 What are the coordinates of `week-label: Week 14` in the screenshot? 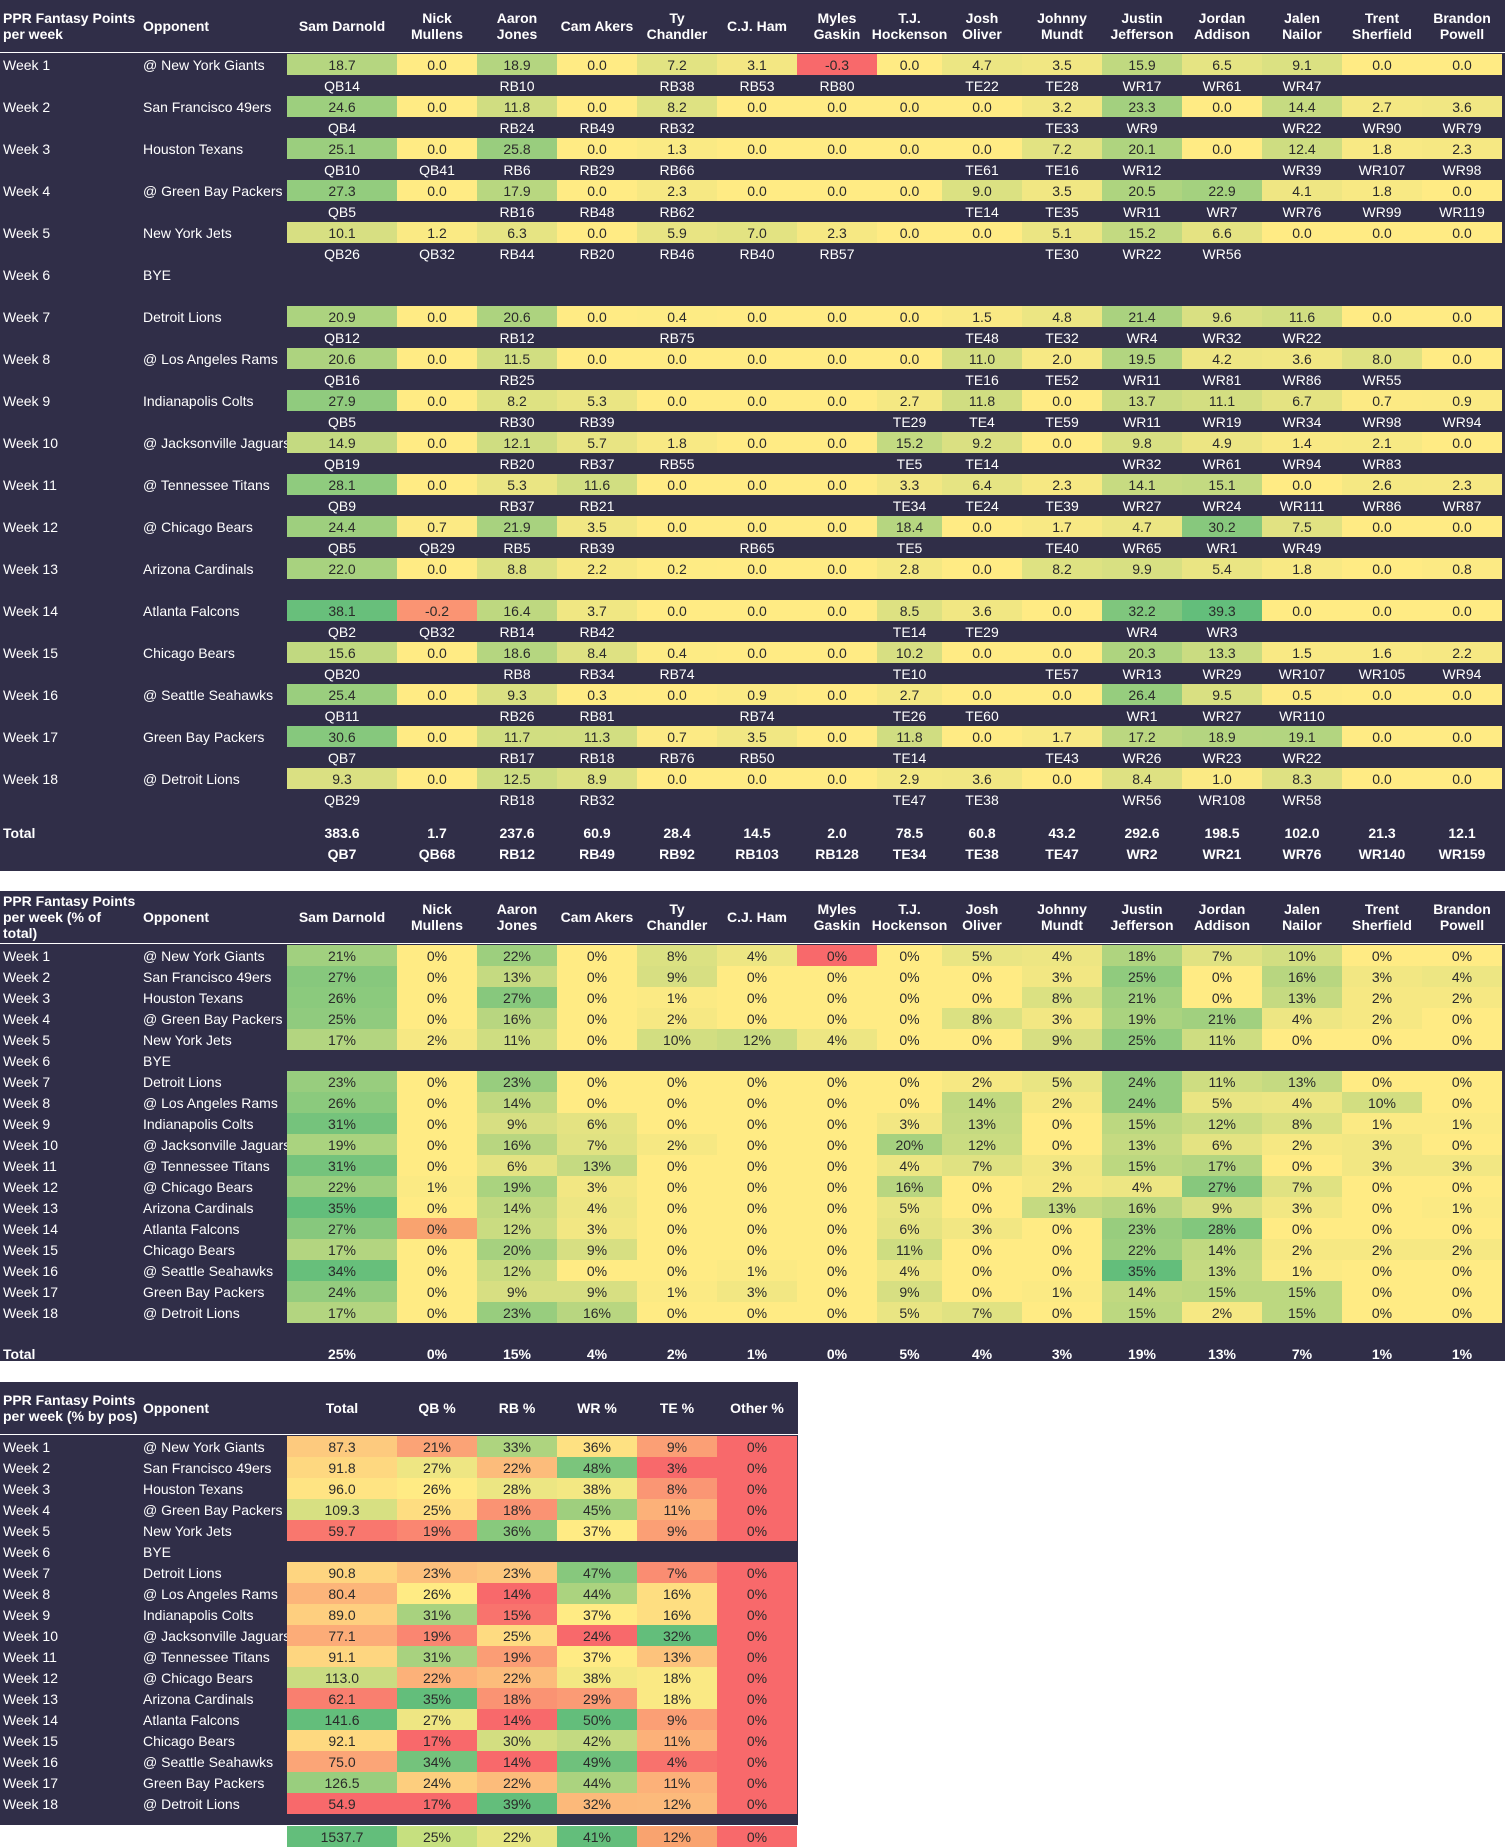 It's located at (30, 1719).